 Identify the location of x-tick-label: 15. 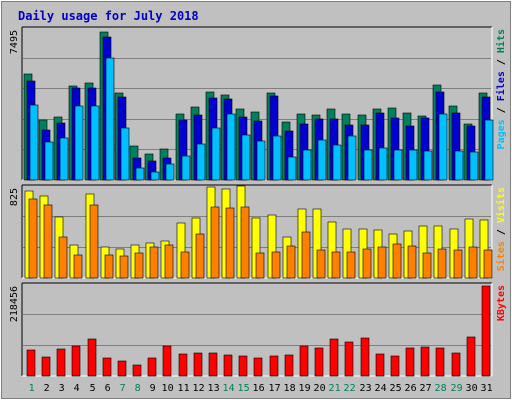
(244, 388).